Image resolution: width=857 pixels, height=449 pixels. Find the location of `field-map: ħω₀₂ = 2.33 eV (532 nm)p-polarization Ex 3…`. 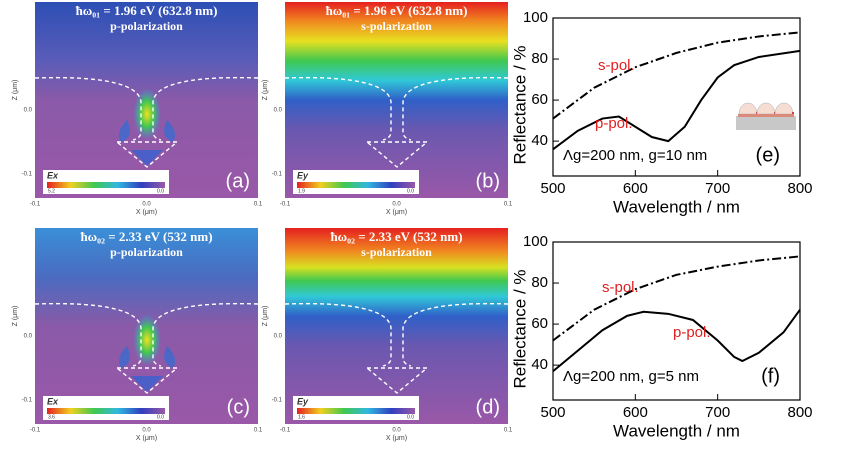

field-map: ħω₀₂ = 2.33 eV (532 nm)p-polarization Ex 3… is located at coordinates (137, 335).